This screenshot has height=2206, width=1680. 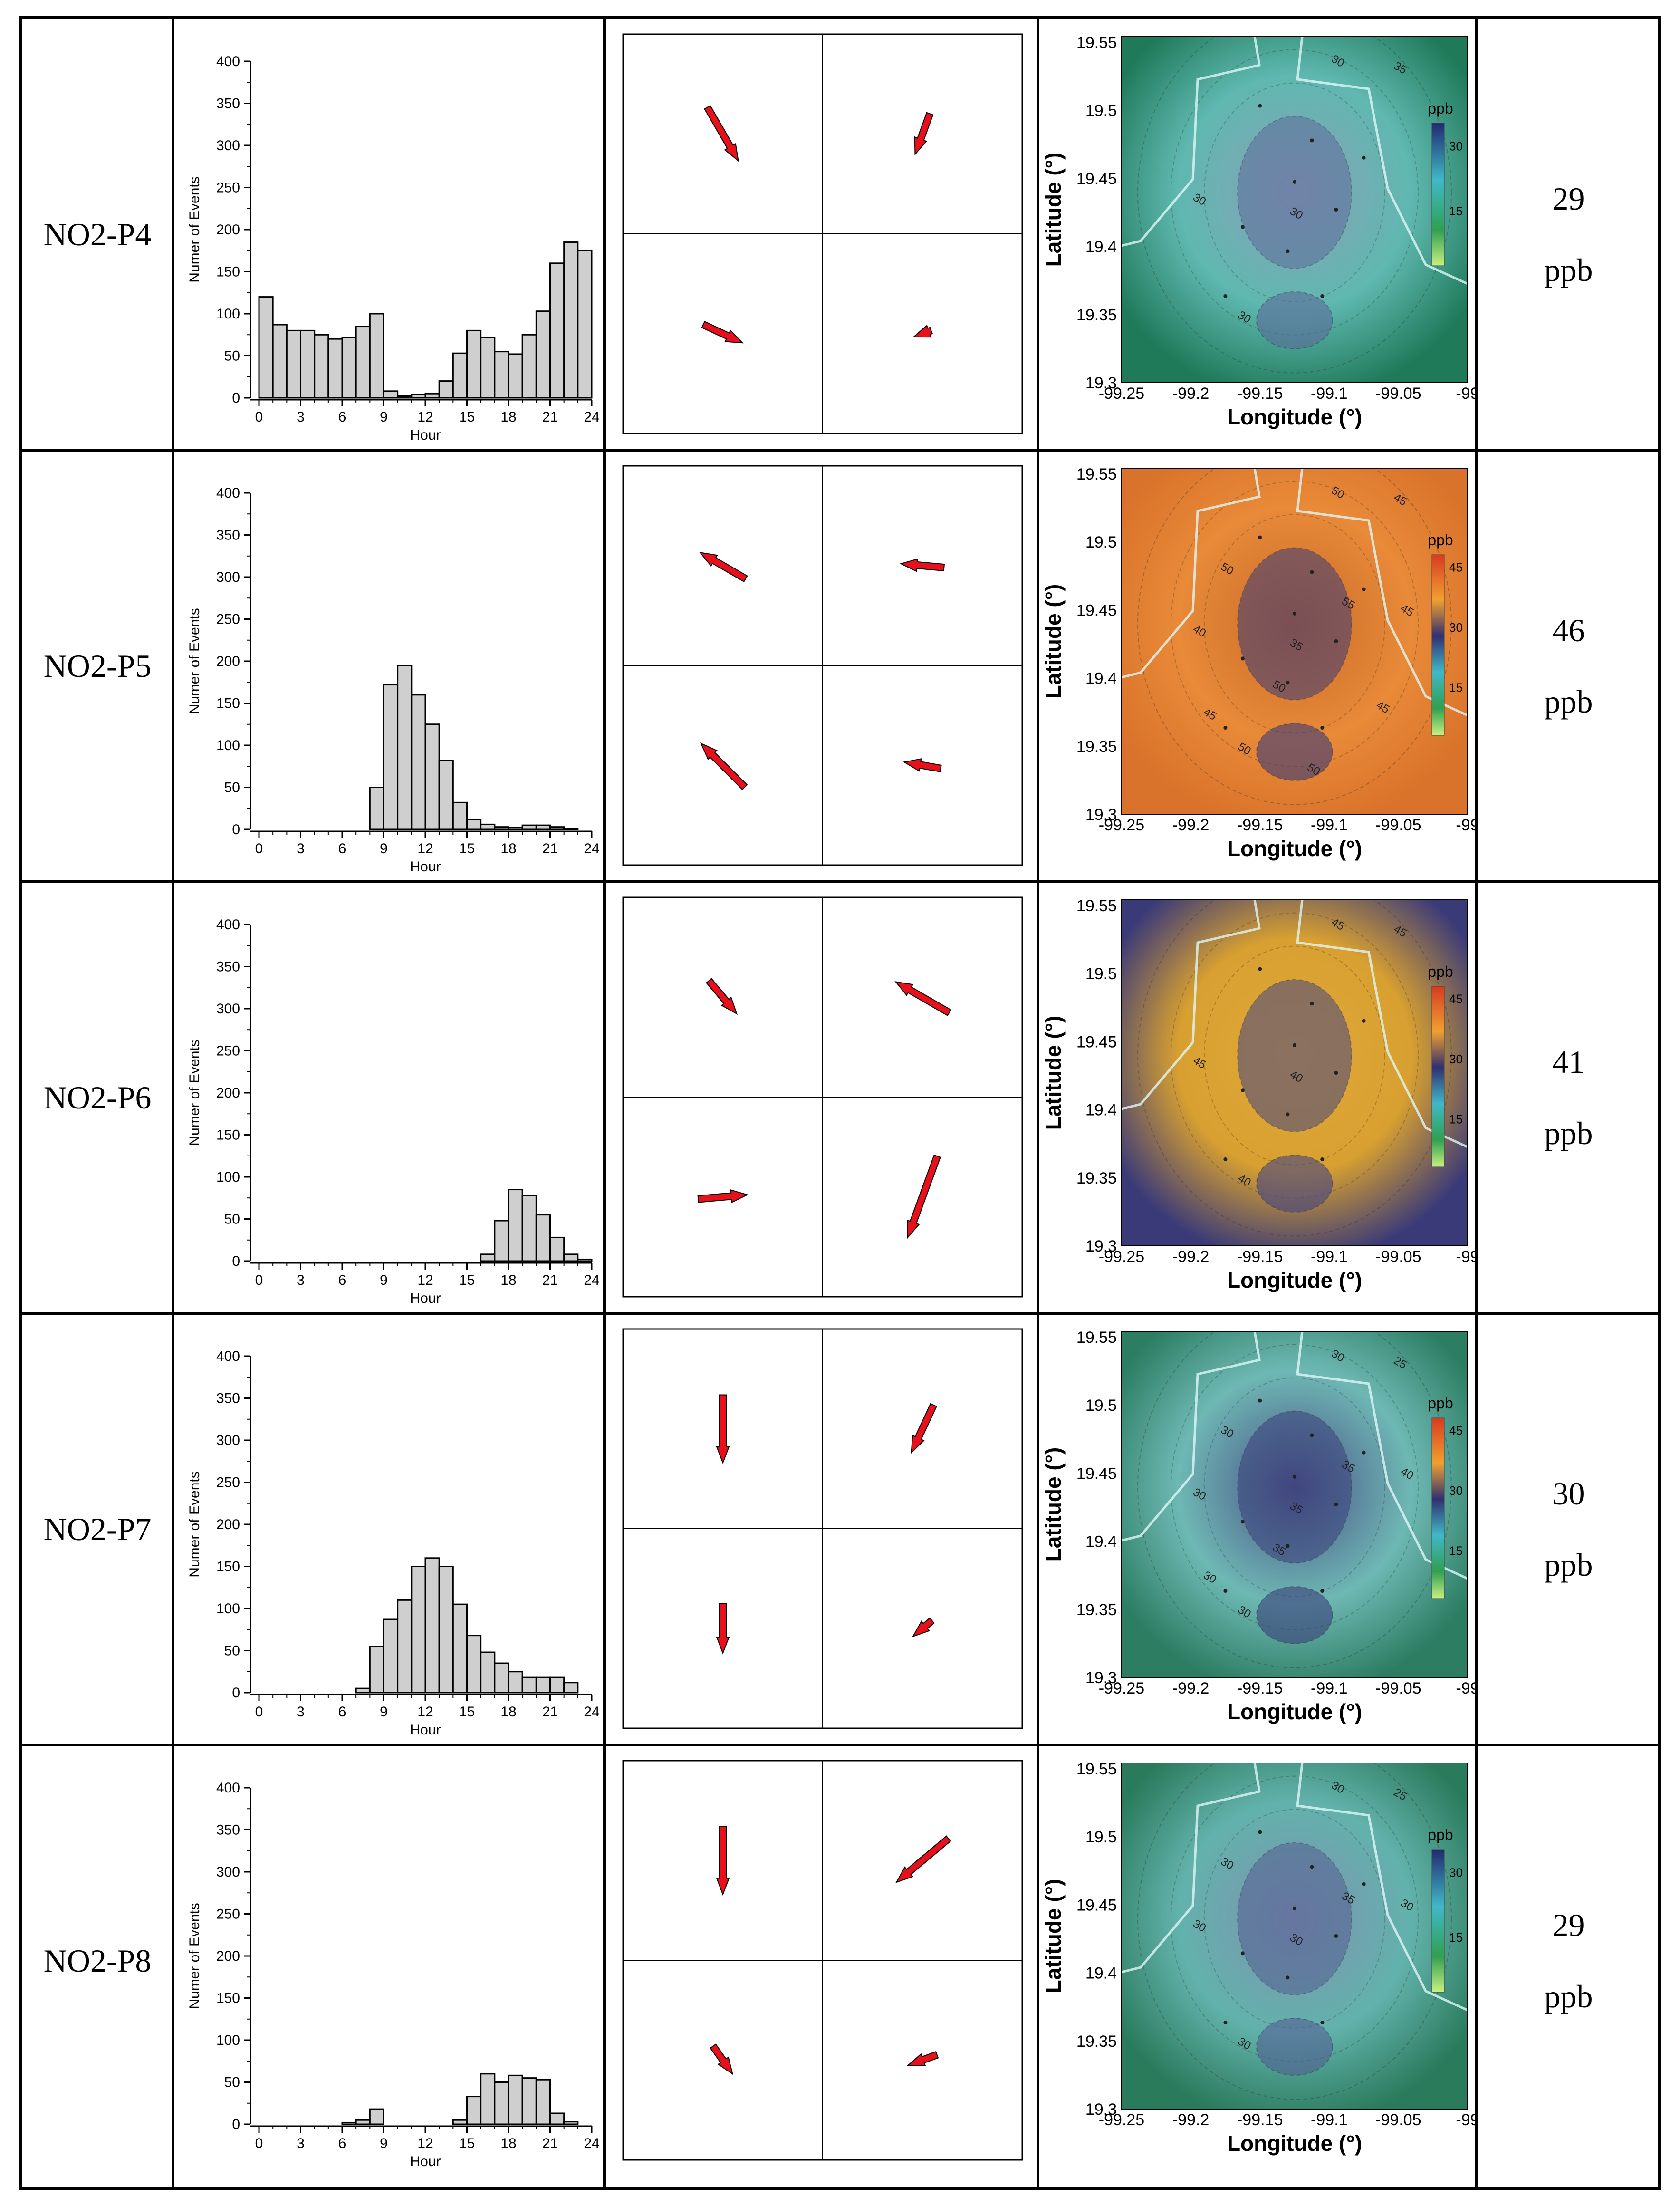 I want to click on x-tick-label: 3, so click(x=301, y=417).